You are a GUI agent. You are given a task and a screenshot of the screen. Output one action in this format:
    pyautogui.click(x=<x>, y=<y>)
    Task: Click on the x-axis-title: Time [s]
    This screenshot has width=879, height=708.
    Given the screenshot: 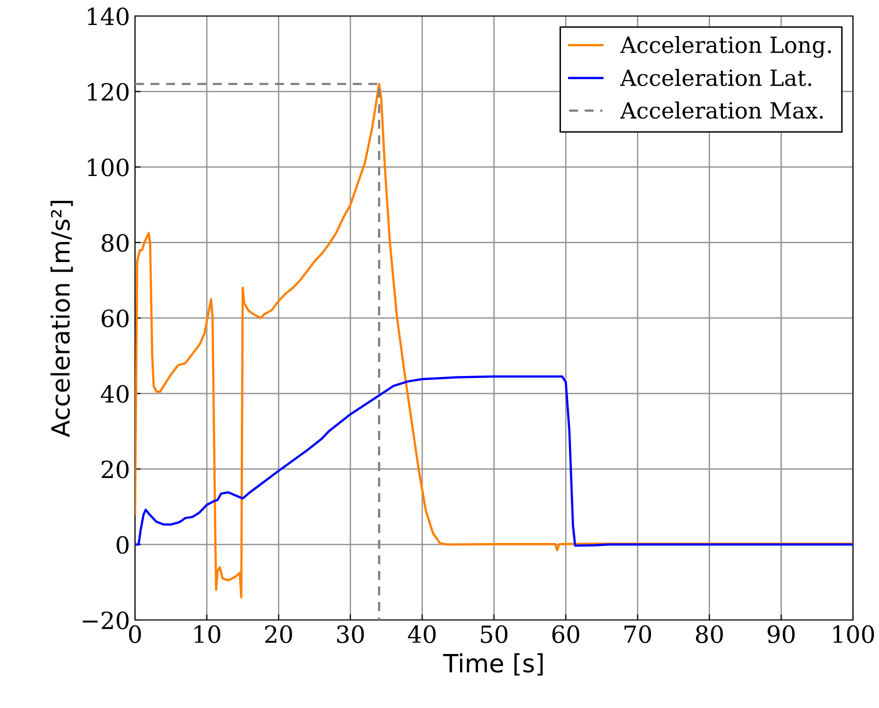 What is the action you would take?
    pyautogui.click(x=493, y=664)
    